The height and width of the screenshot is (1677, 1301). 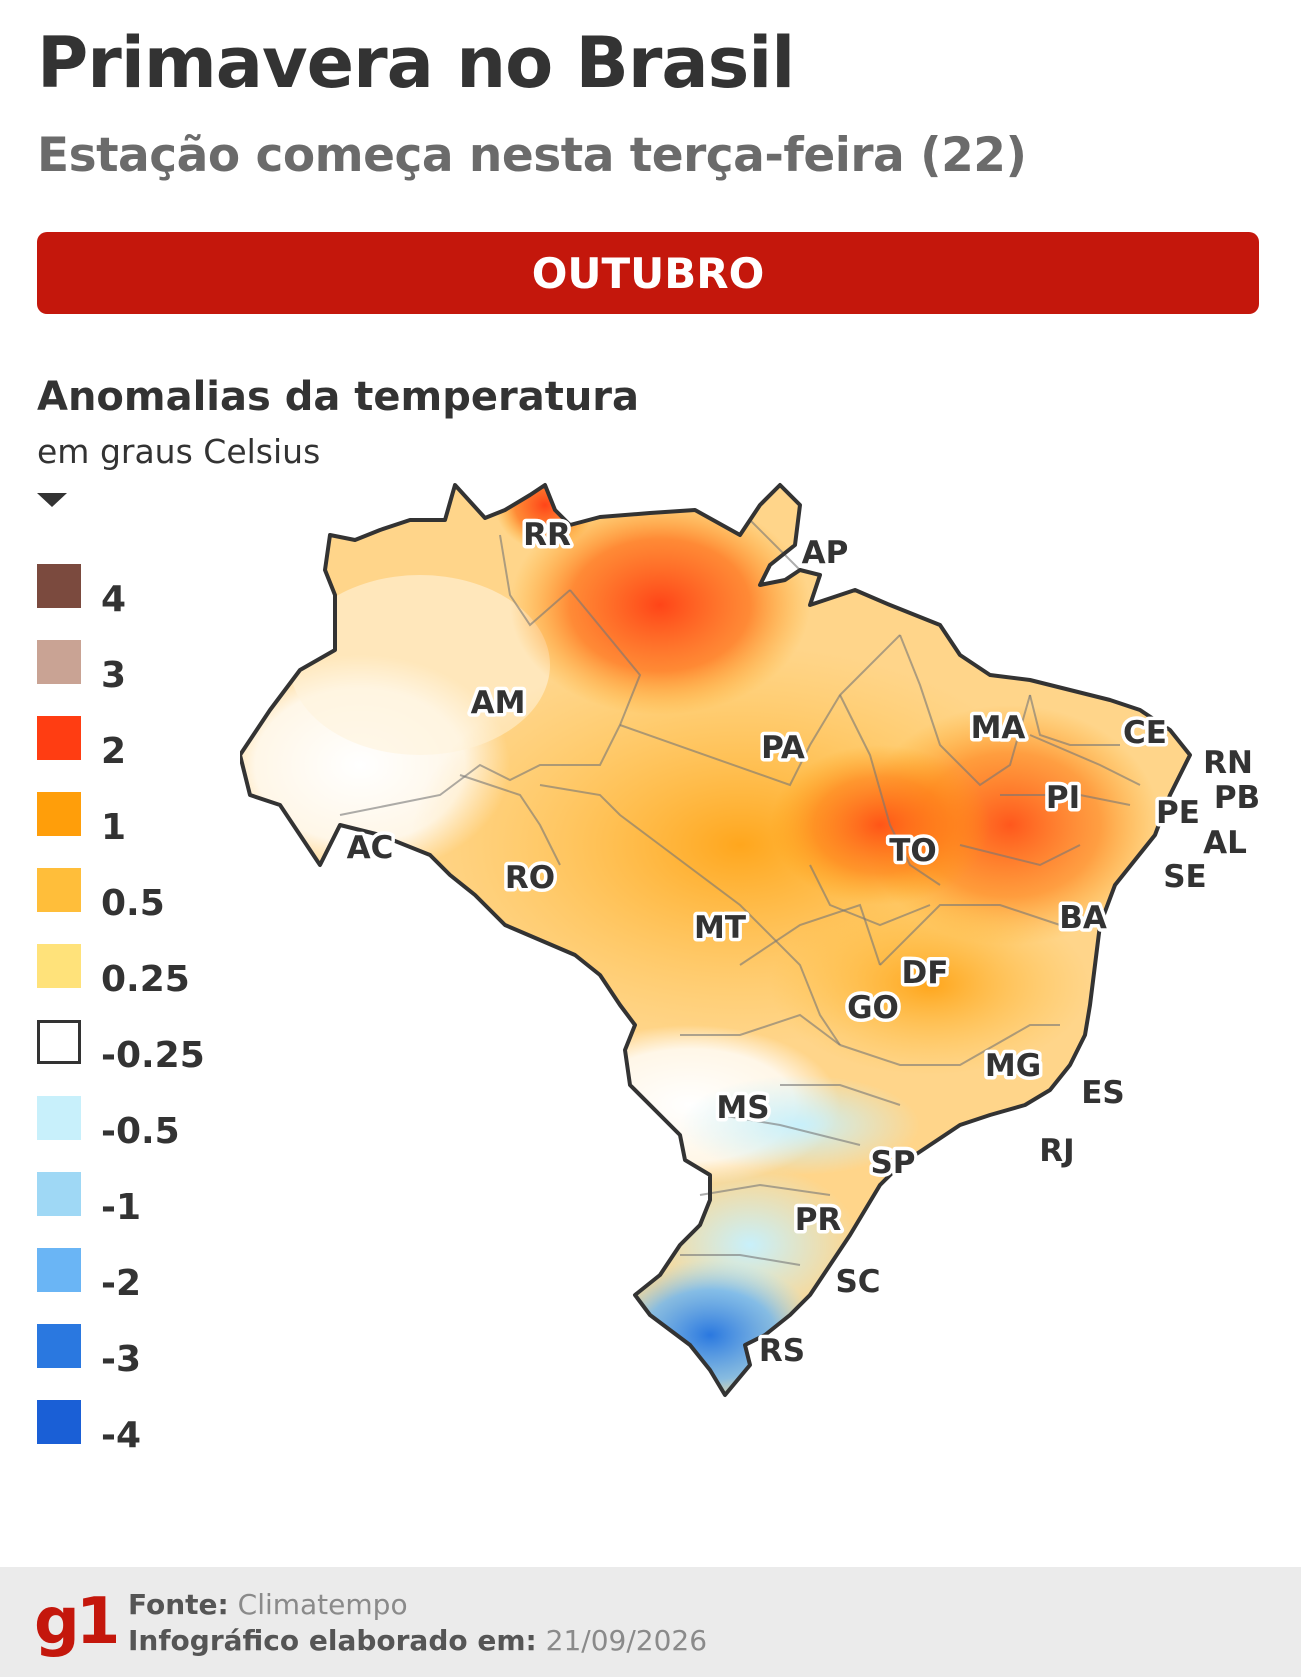 I want to click on date-label: Infográfico elaborado em:, so click(x=332, y=1640).